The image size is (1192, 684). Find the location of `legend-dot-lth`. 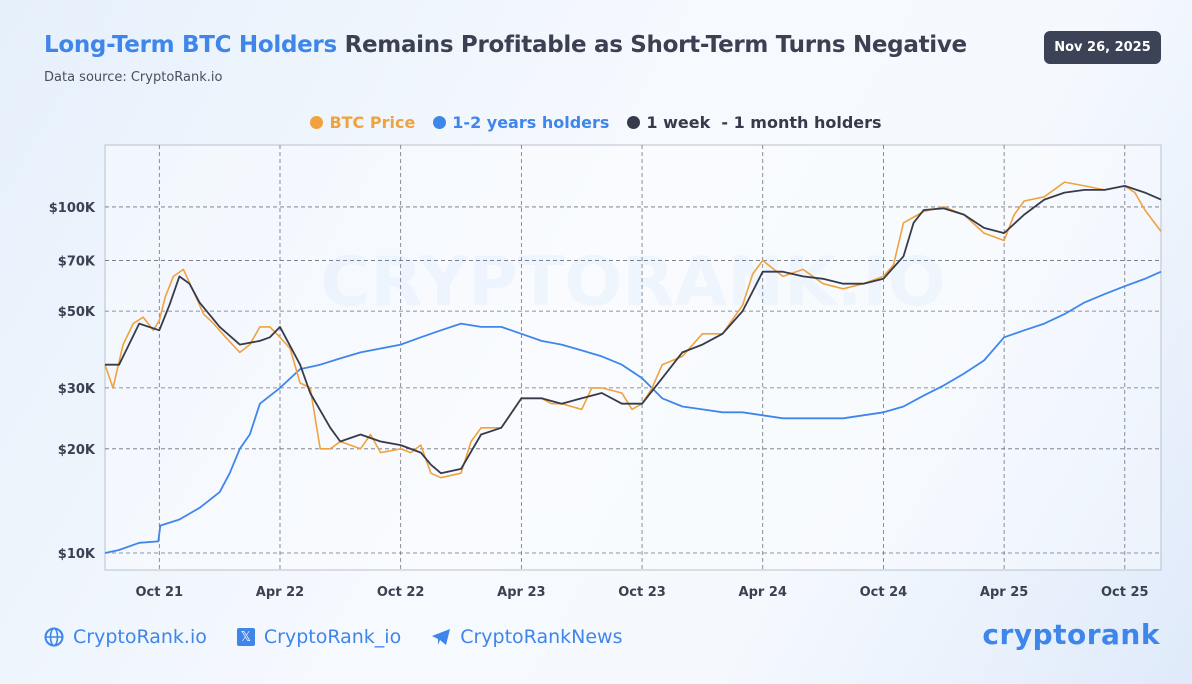

legend-dot-lth is located at coordinates (440, 122).